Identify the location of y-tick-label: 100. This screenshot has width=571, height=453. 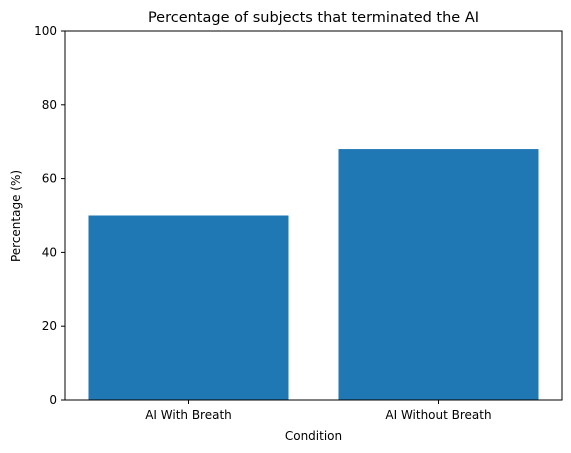
(45, 31).